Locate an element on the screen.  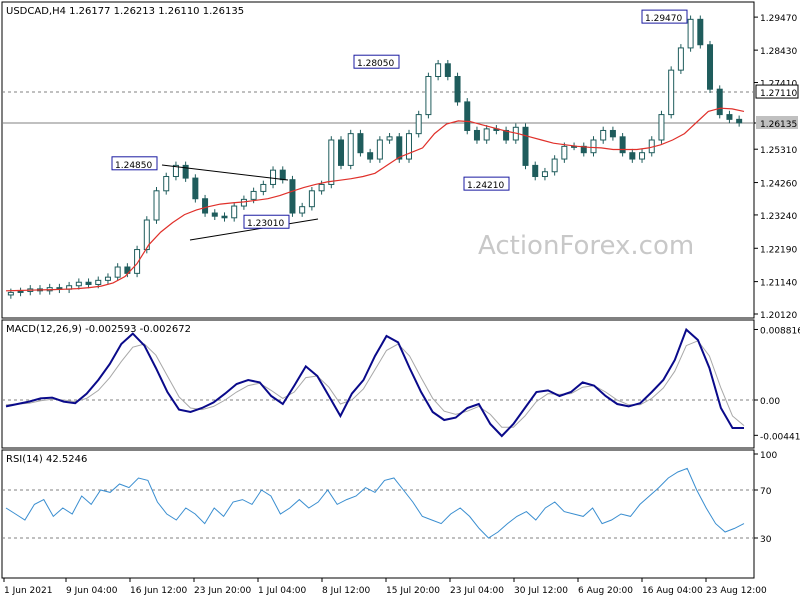
time-tick-label: 30 Jul 12:00 is located at coordinates (541, 591).